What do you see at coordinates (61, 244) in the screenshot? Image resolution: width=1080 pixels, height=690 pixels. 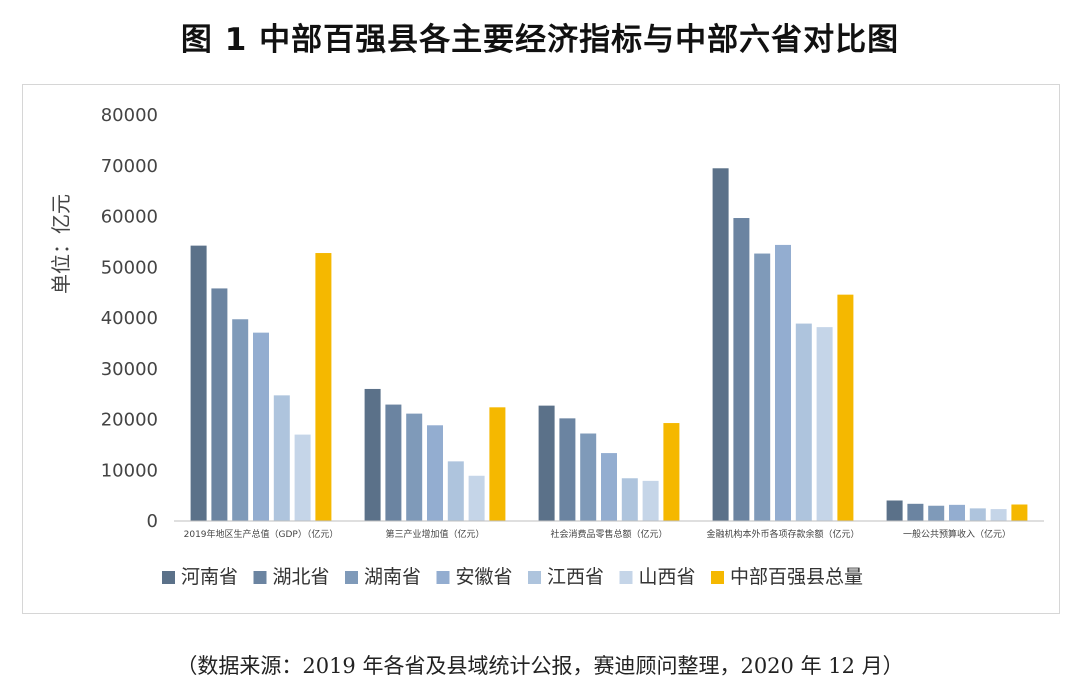 I see `y-axis-label: 单位：亿元` at bounding box center [61, 244].